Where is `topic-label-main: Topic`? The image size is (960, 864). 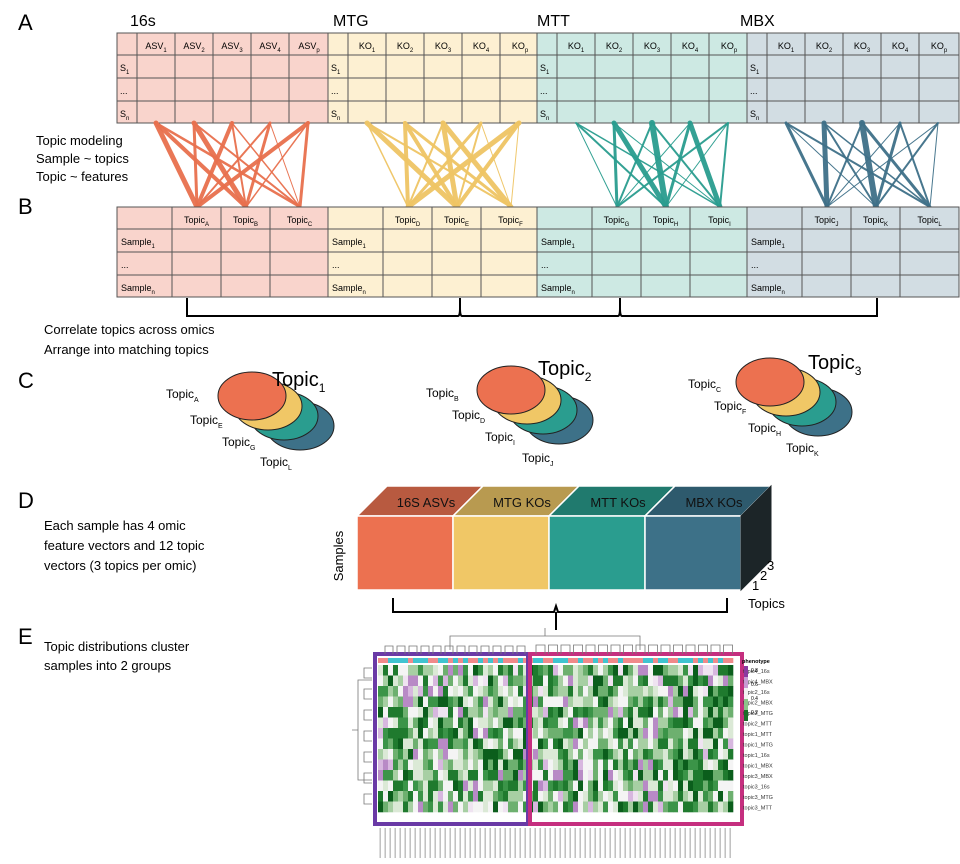
topic-label-main: Topic is located at coordinates (195, 220).